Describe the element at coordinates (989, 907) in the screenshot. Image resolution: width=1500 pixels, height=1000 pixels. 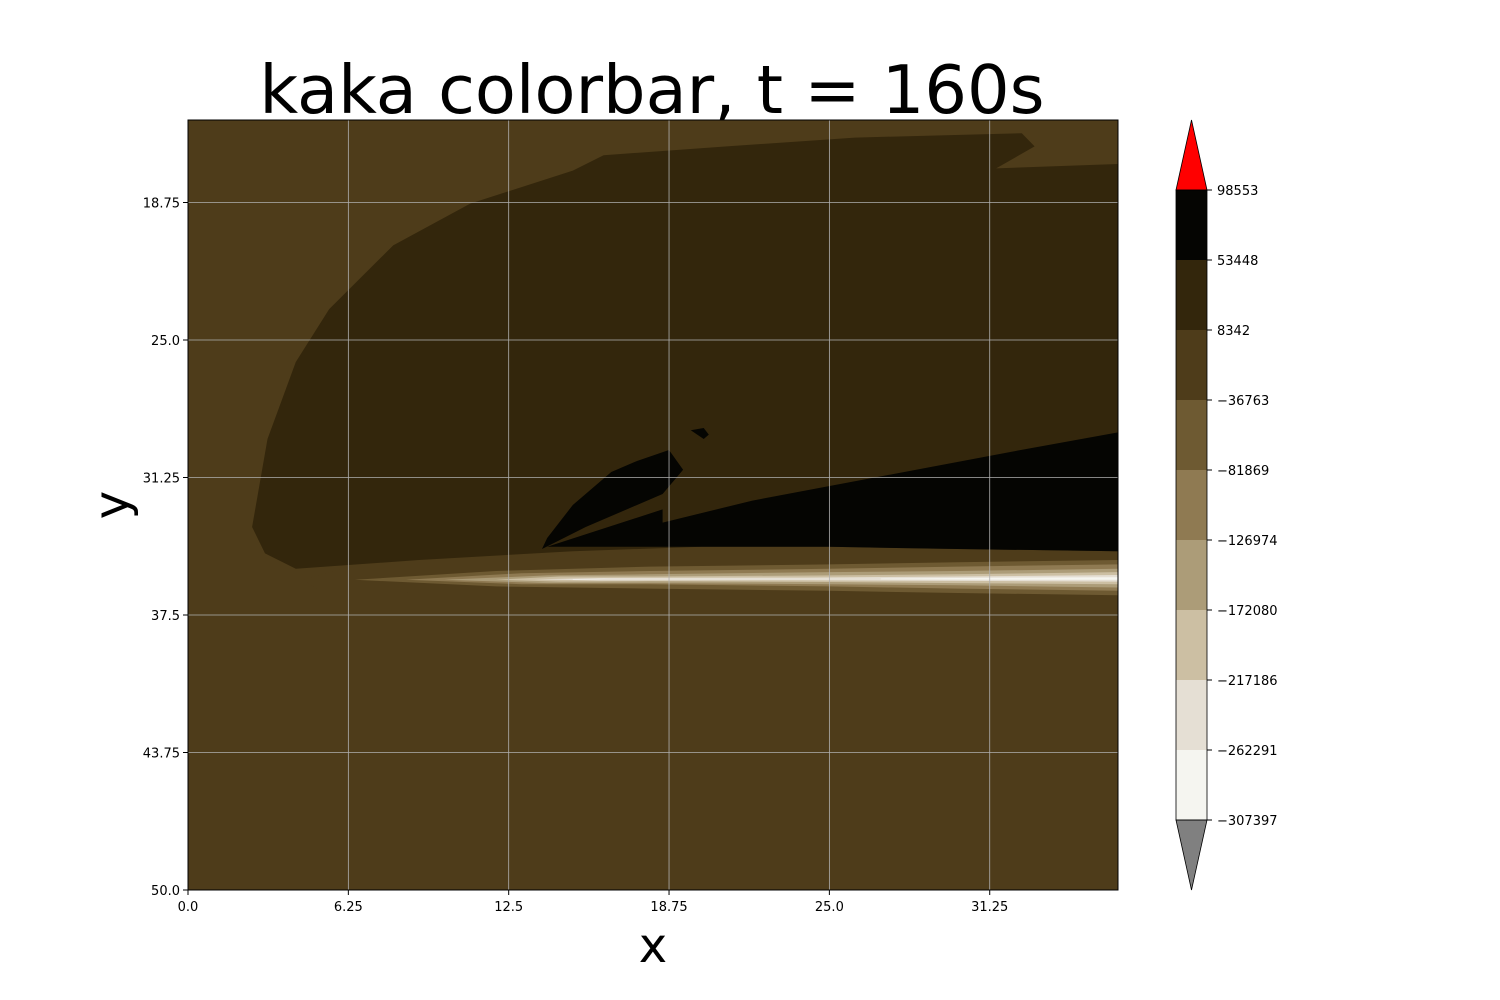
I see `x-tick-label: 31.25` at that location.